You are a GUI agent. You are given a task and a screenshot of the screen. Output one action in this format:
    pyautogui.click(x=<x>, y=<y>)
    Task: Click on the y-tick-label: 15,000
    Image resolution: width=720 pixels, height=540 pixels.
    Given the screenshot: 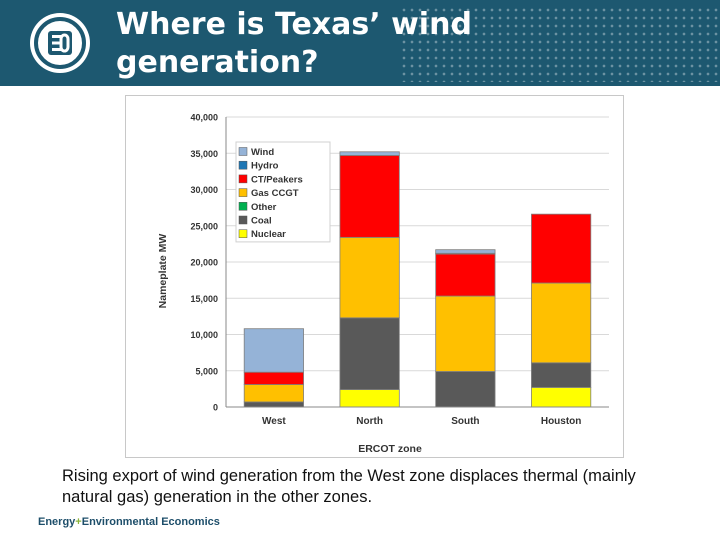 What is the action you would take?
    pyautogui.click(x=204, y=299)
    